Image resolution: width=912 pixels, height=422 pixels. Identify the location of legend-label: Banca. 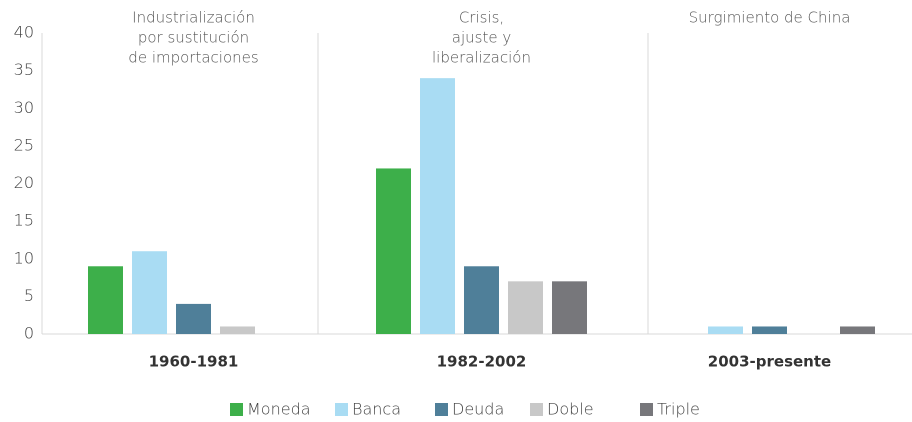
(376, 409).